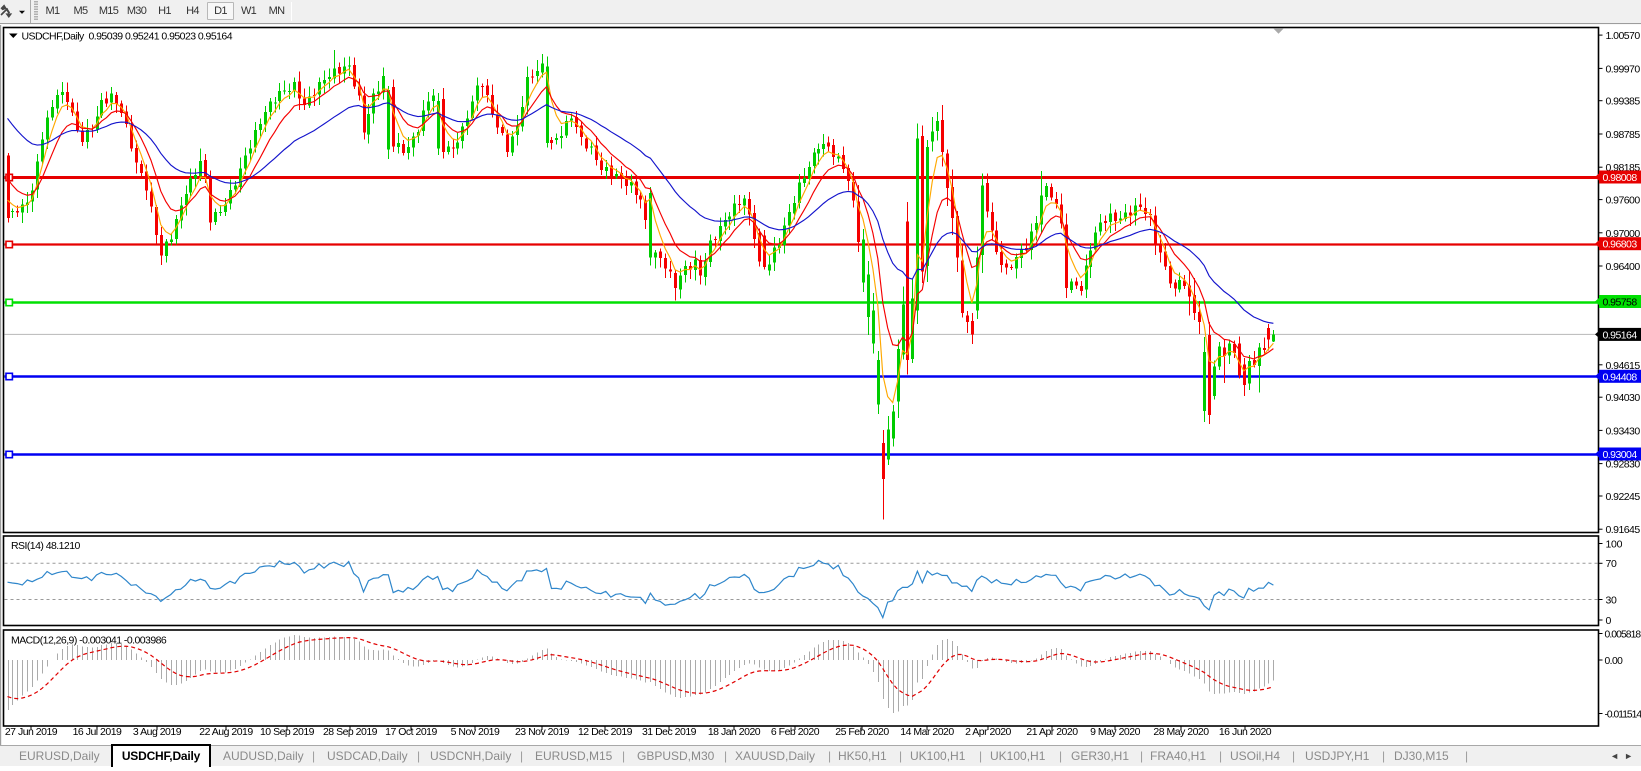  What do you see at coordinates (1623, 714) in the screenshot?
I see `svg-text: -0.011514` at bounding box center [1623, 714].